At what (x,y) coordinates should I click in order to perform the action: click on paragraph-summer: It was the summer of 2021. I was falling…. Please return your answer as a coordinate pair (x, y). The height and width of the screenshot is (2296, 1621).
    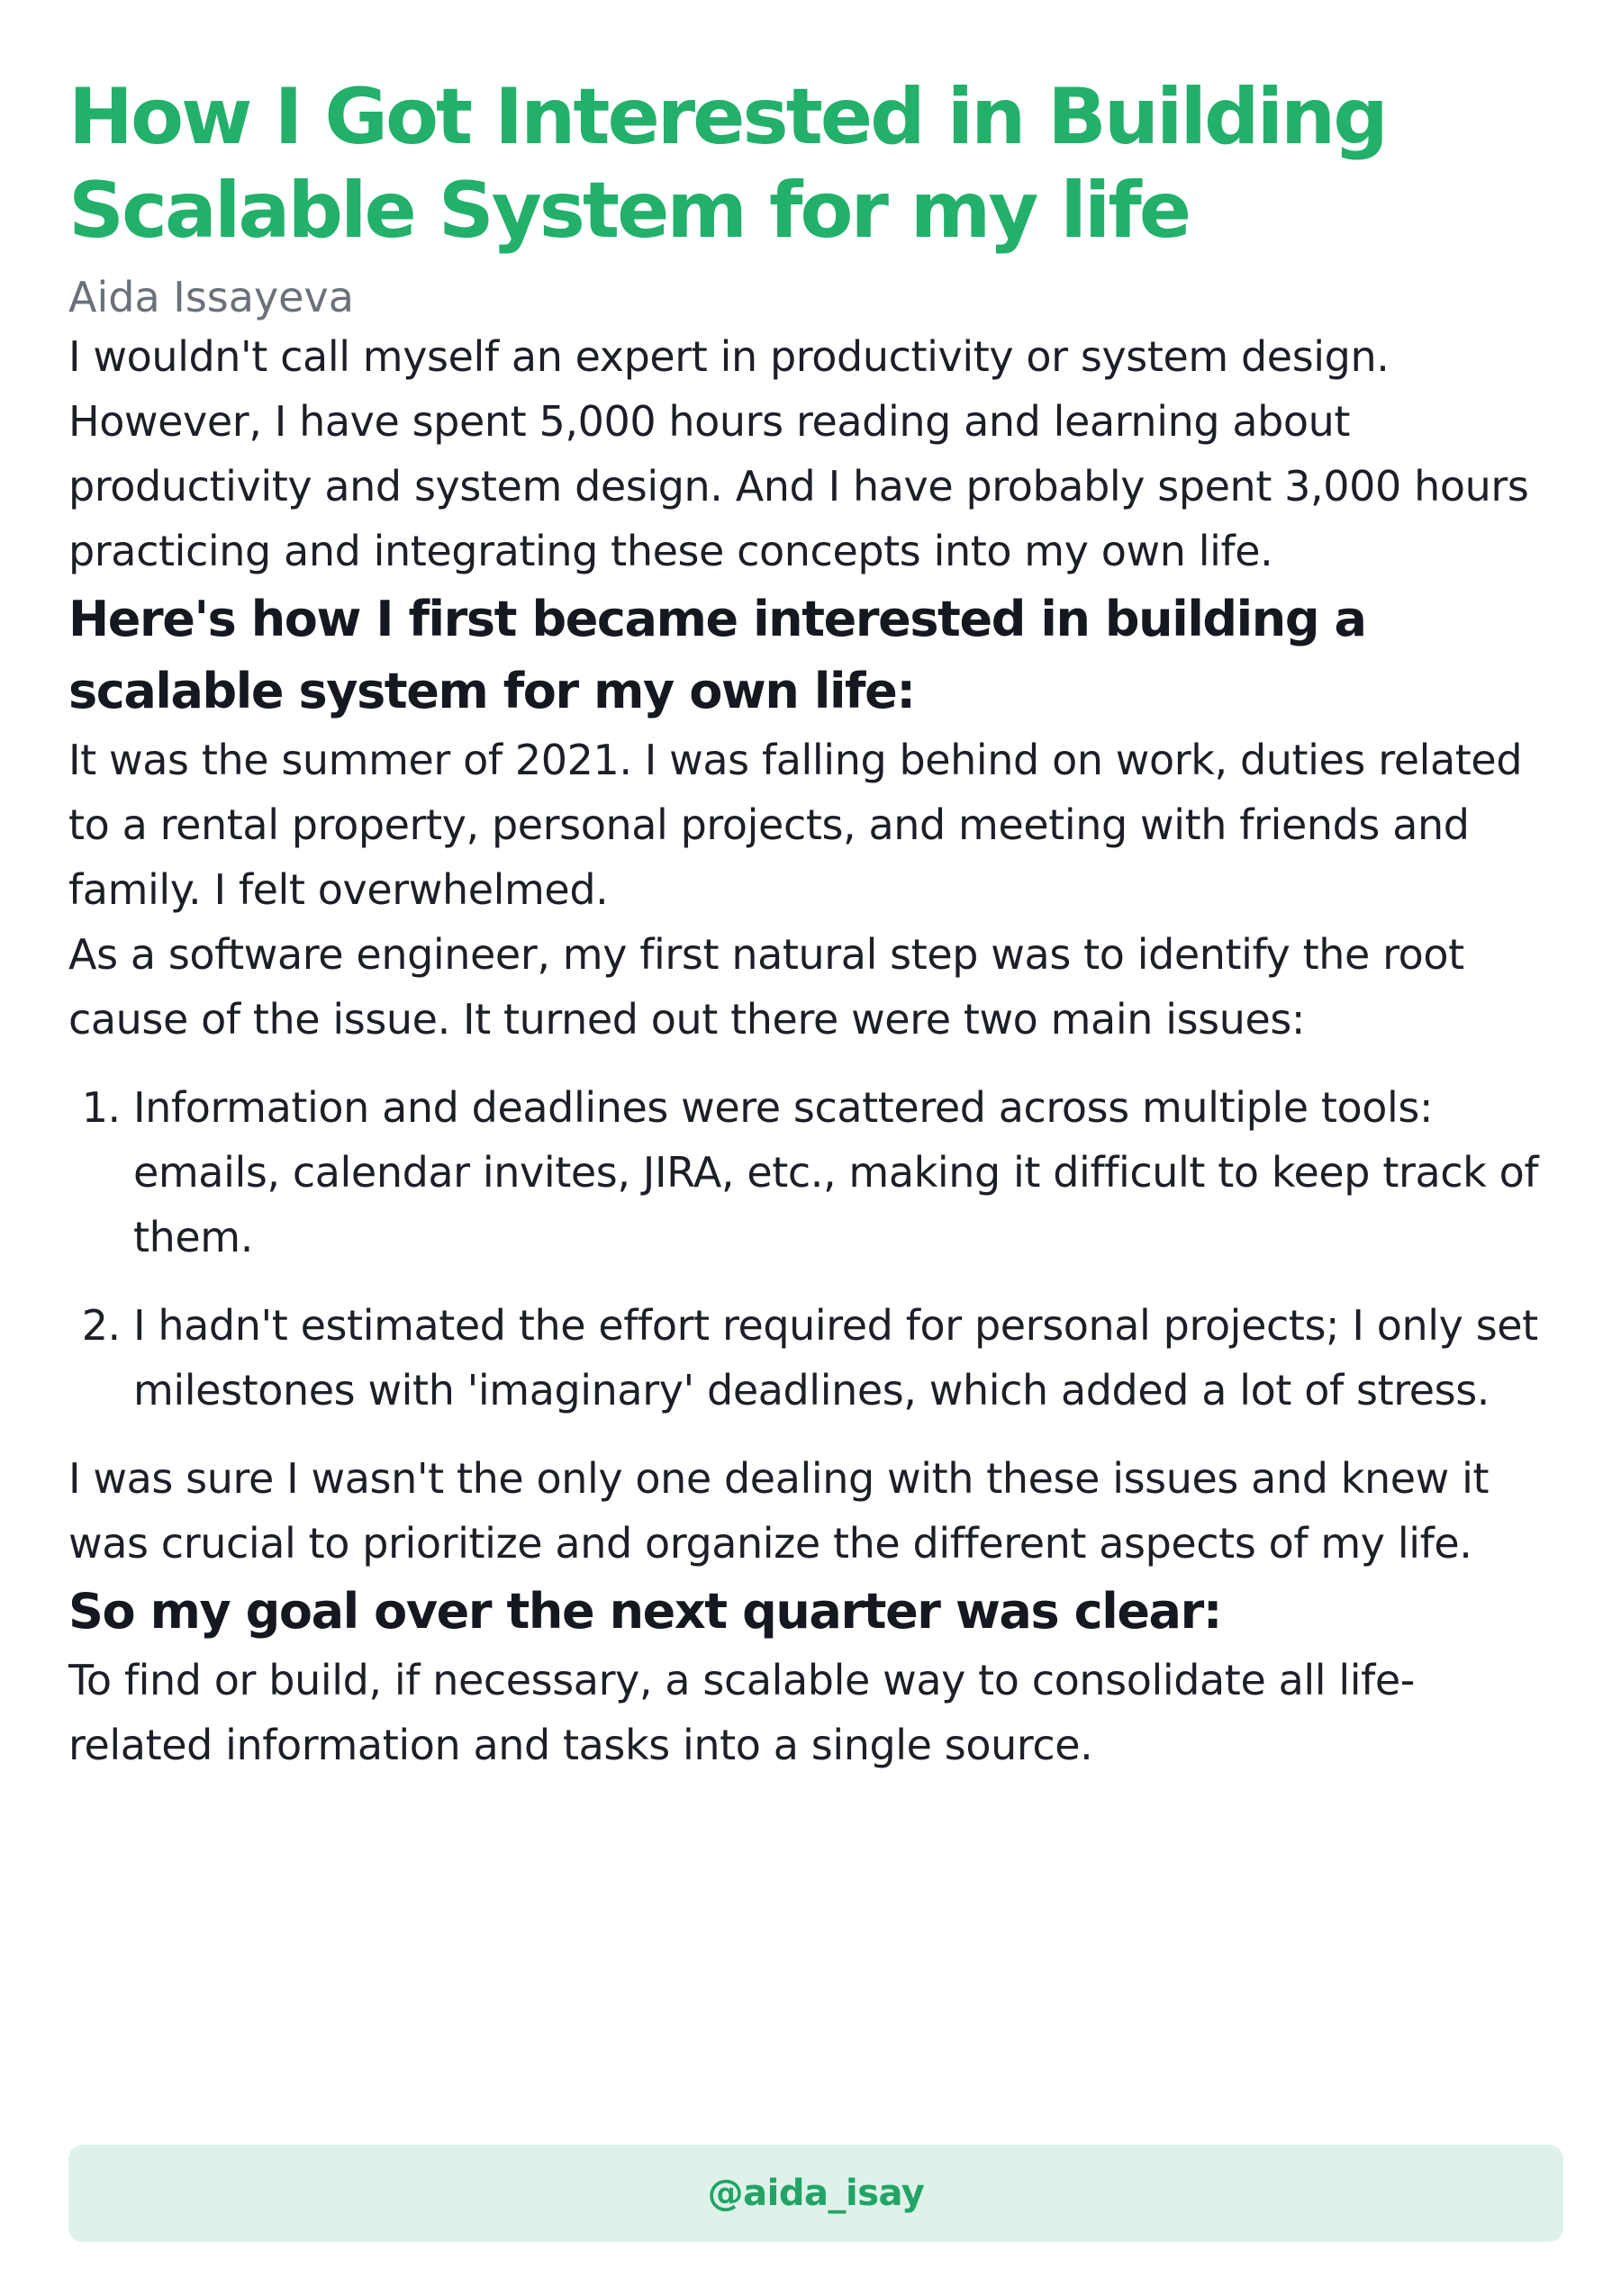
    Looking at the image, I should click on (795, 825).